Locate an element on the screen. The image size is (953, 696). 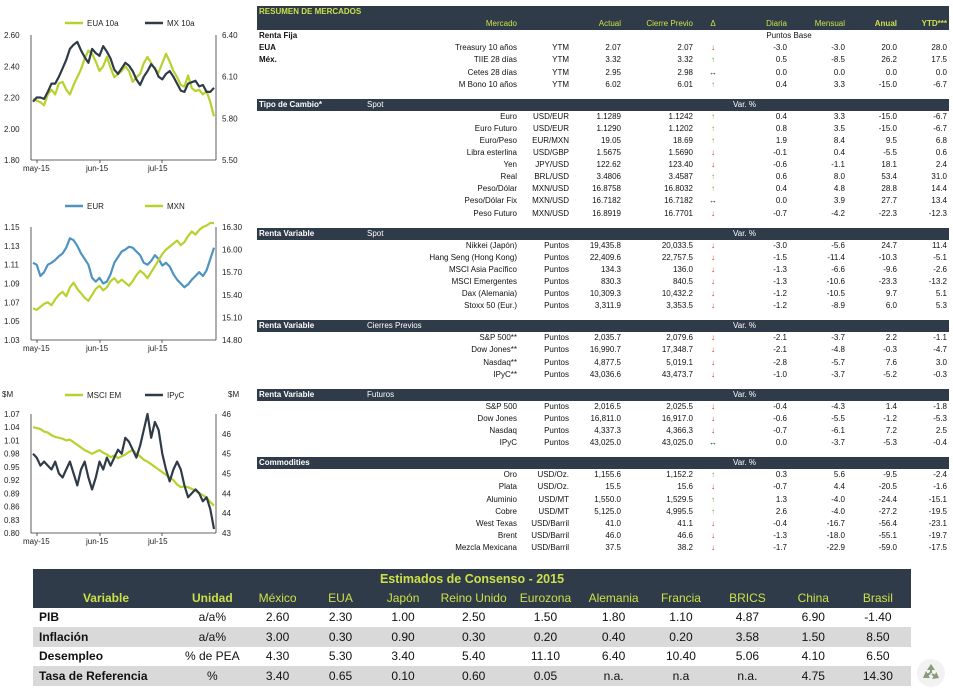
row-ytd: 3.0 is located at coordinates (941, 362).